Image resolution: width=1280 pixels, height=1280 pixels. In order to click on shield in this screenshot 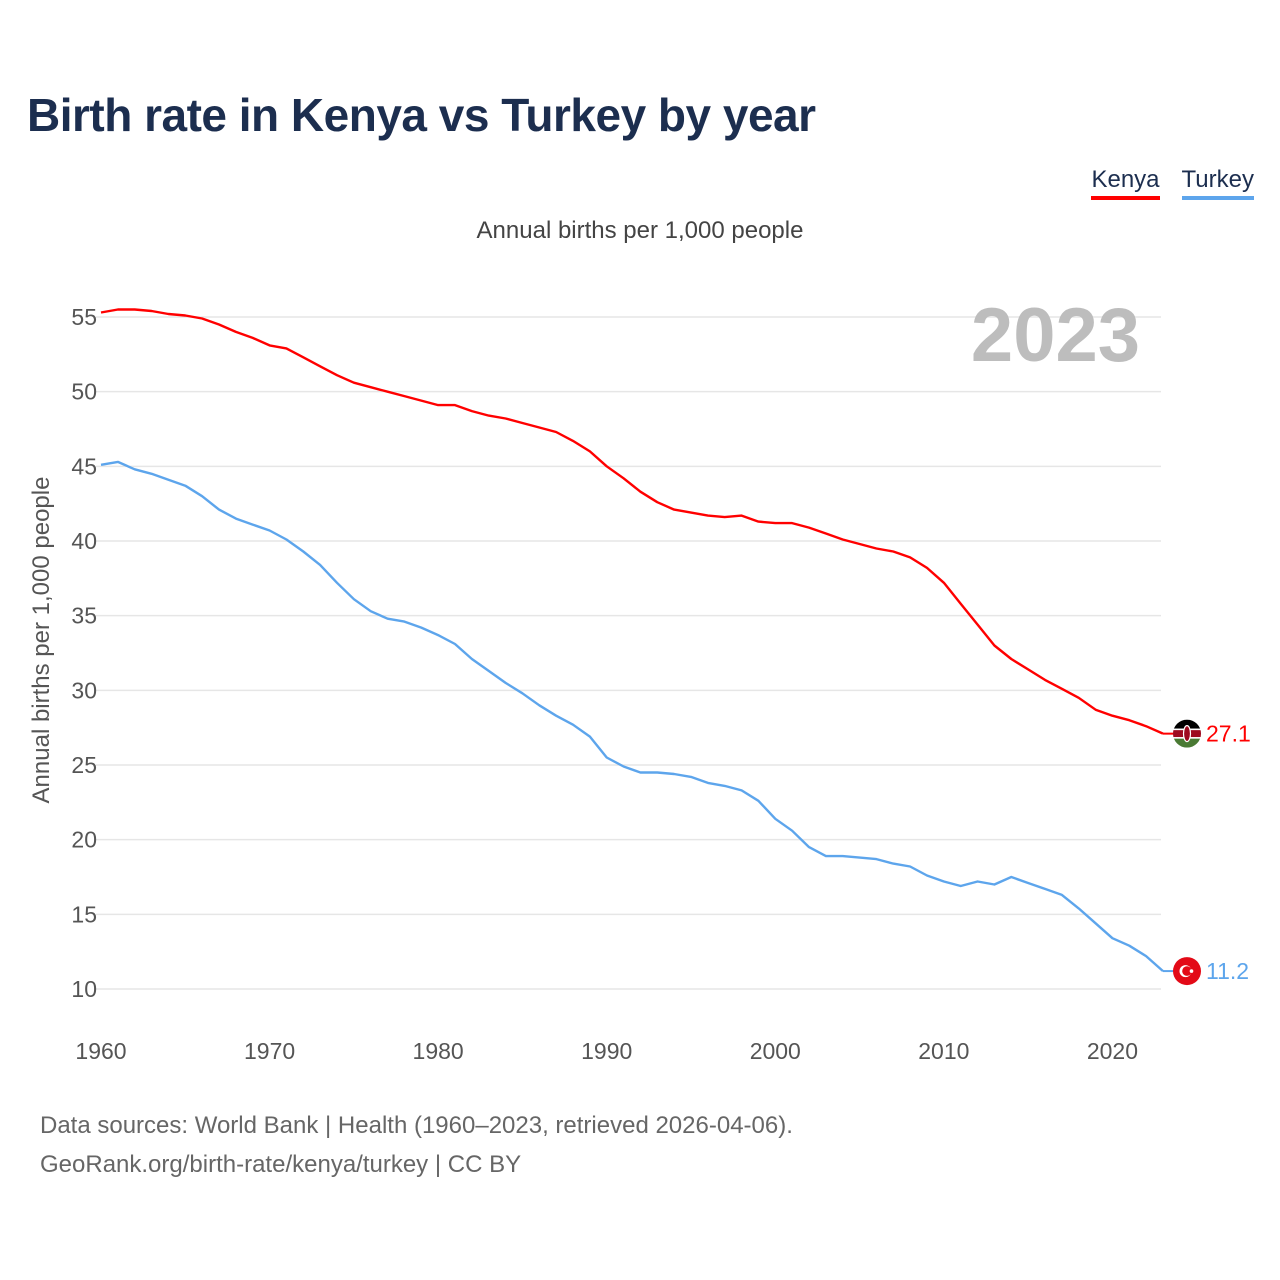, I will do `click(1187, 734)`.